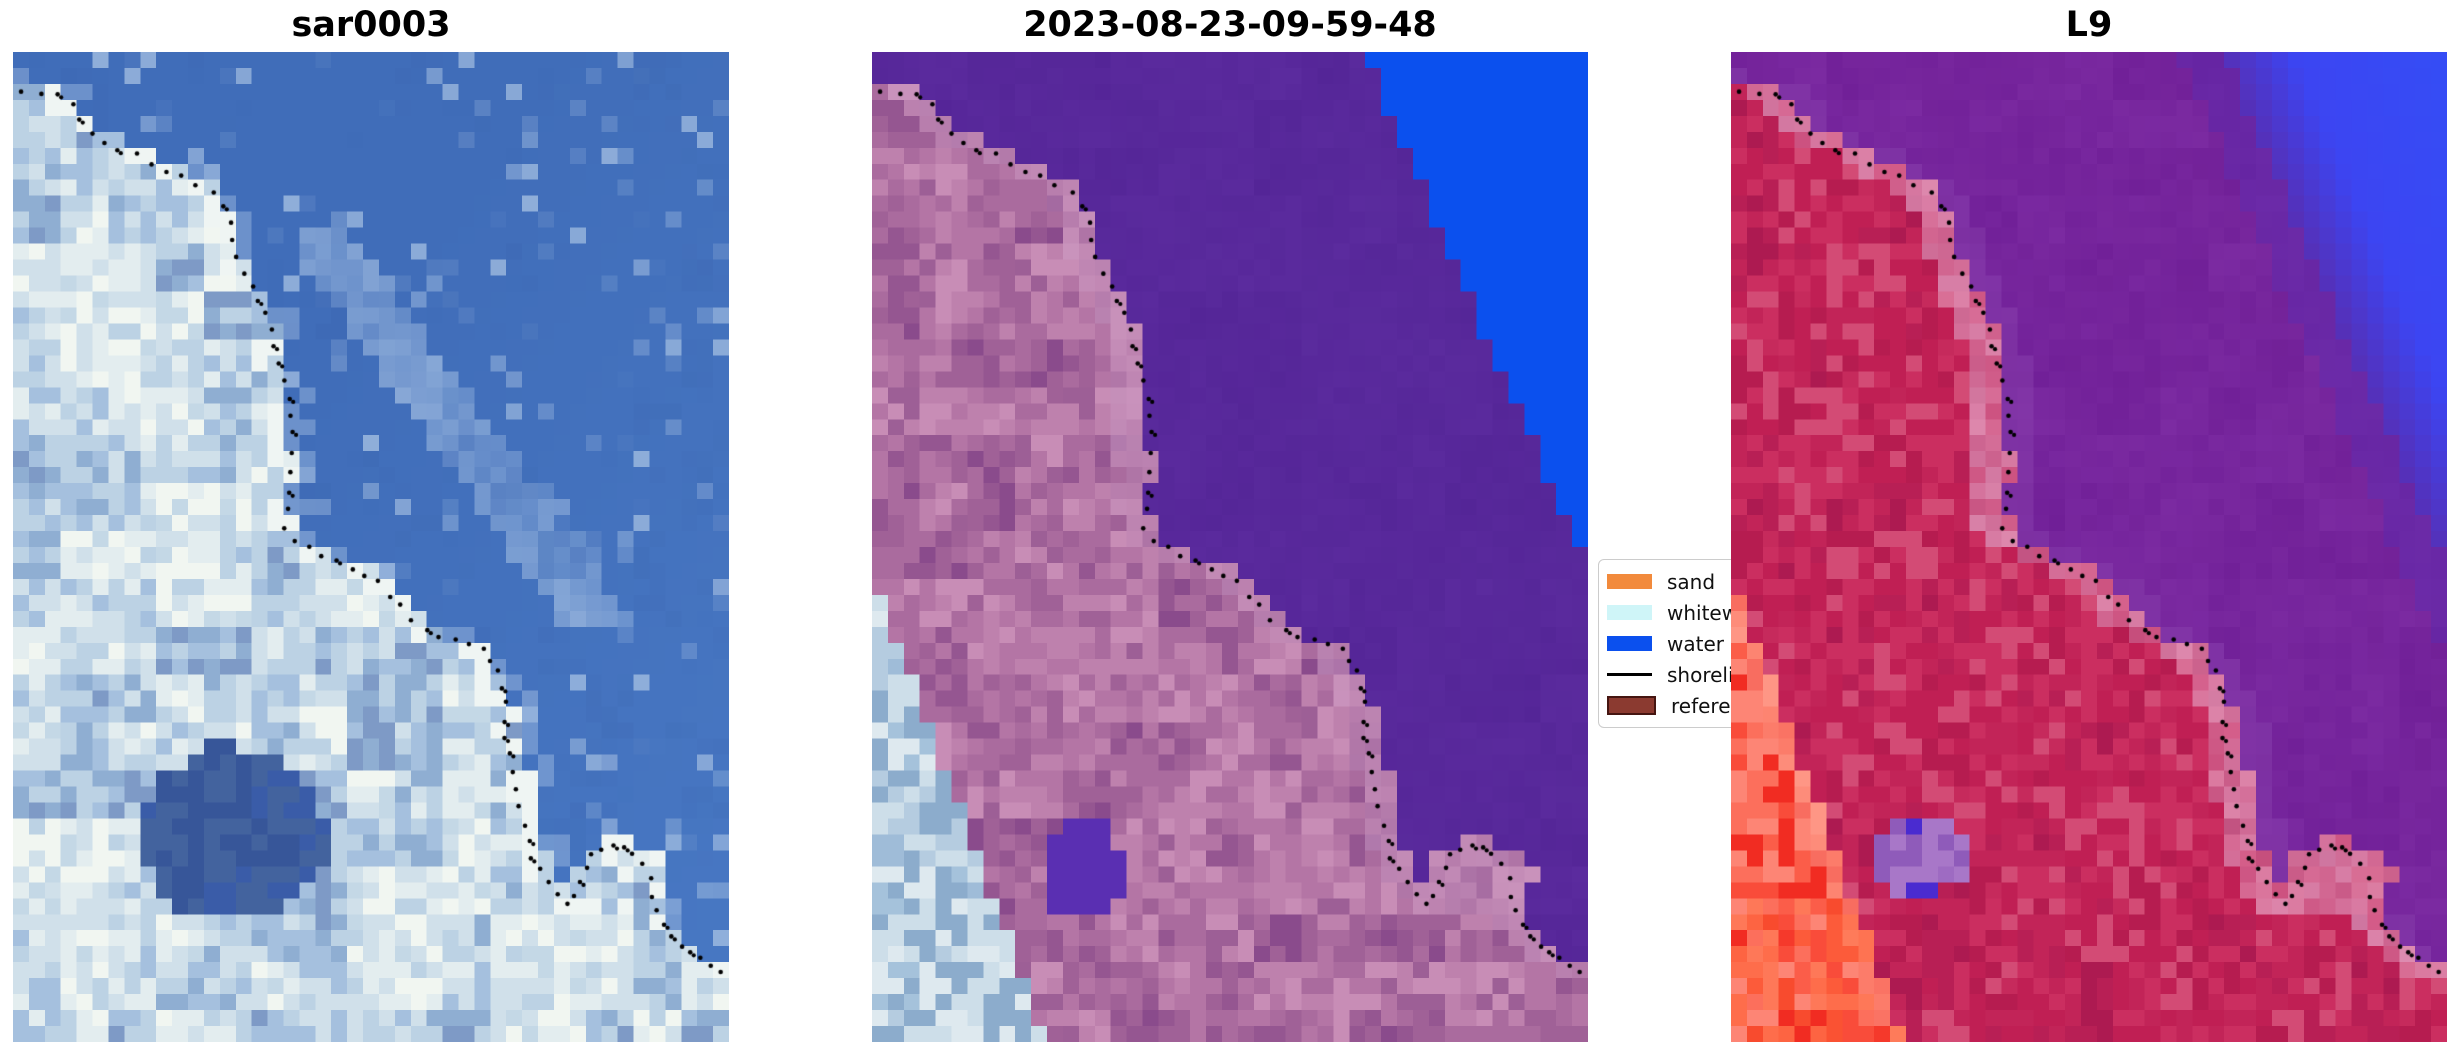 The height and width of the screenshot is (1059, 2460). Describe the element at coordinates (1629, 674) in the screenshot. I see `shoreline-line-icon` at that location.